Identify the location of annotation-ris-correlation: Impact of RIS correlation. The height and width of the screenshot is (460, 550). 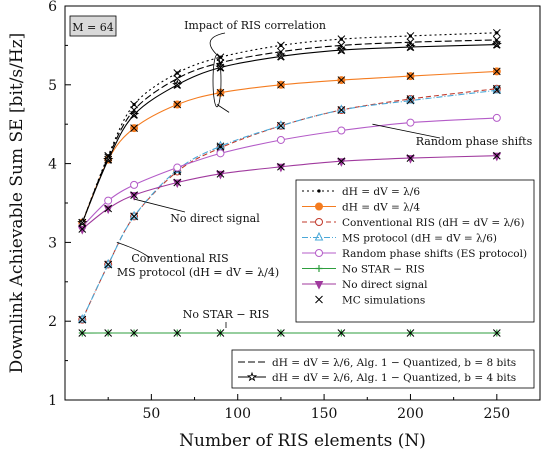
(255, 25).